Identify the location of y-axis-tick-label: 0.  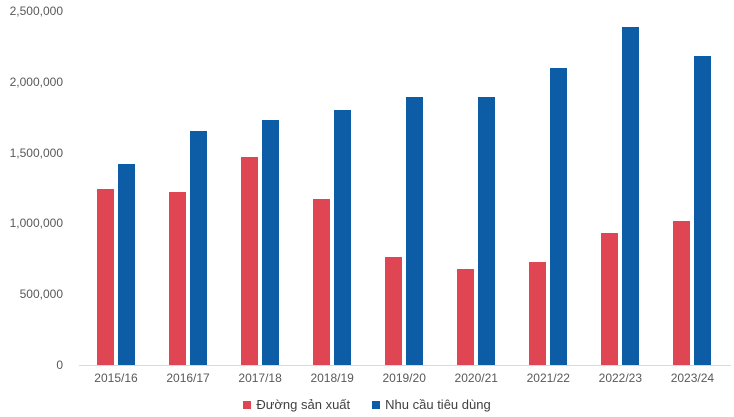
(59, 365).